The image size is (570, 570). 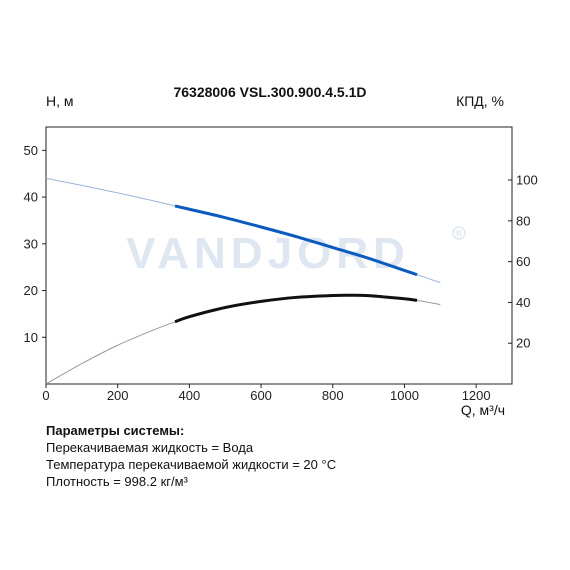 What do you see at coordinates (523, 343) in the screenshot?
I see `y-right-tick-label: 20` at bounding box center [523, 343].